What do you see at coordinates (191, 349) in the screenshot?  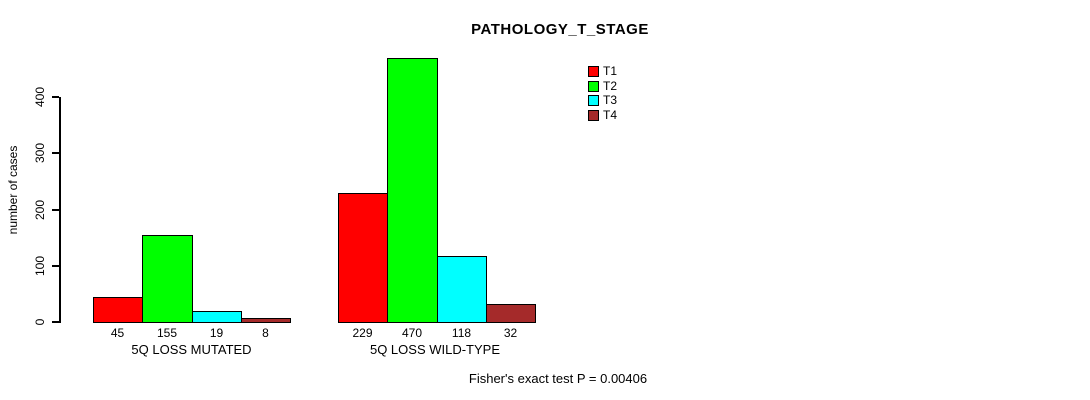 I see `x-axis-group-label: 5Q LOSS MUTATED` at bounding box center [191, 349].